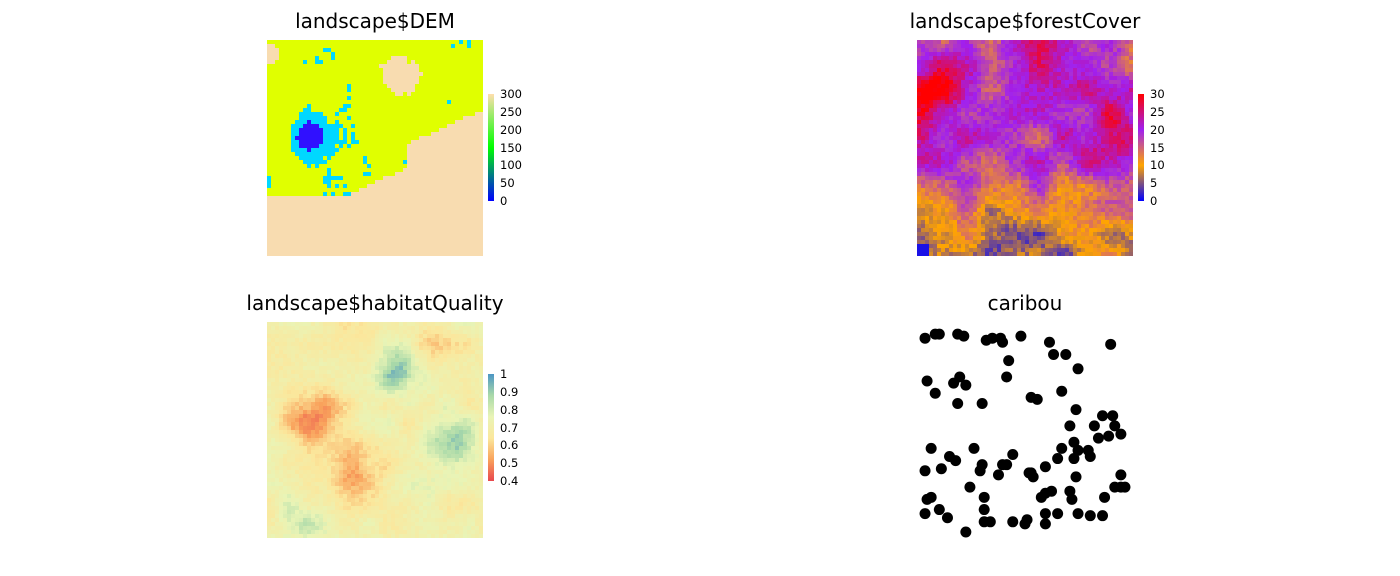  Describe the element at coordinates (1157, 111) in the screenshot. I see `legend-tick-label: 25` at that location.